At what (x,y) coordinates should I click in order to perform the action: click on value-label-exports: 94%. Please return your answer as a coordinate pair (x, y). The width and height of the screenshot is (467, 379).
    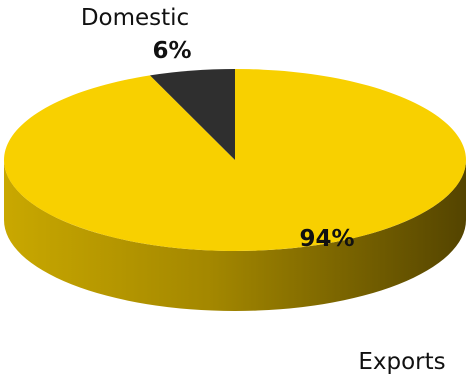
    Looking at the image, I should click on (326, 239).